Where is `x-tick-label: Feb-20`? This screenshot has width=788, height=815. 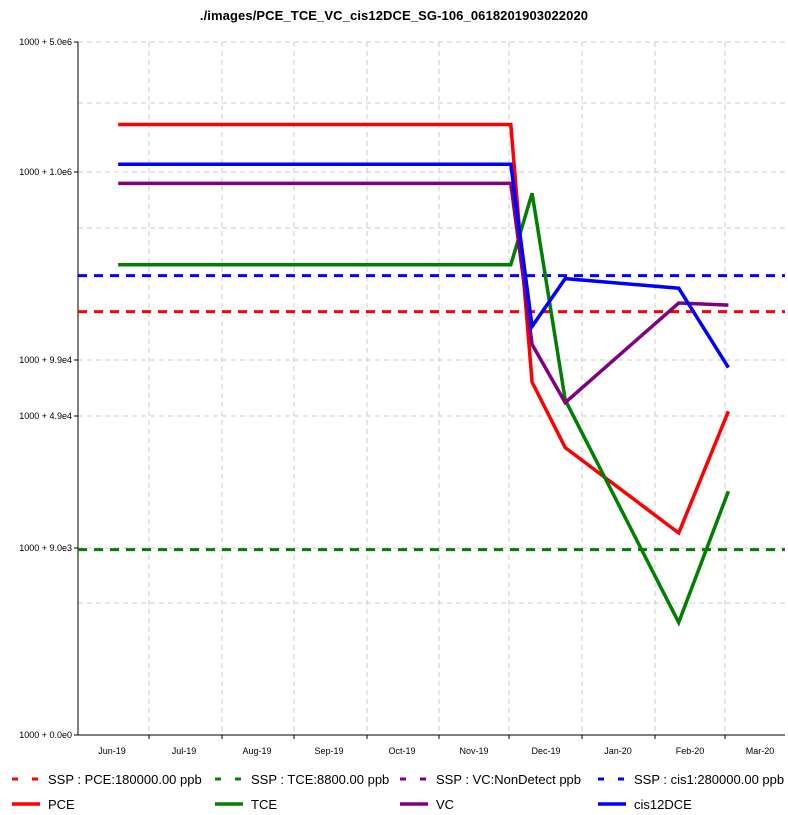
x-tick-label: Feb-20 is located at coordinates (690, 751).